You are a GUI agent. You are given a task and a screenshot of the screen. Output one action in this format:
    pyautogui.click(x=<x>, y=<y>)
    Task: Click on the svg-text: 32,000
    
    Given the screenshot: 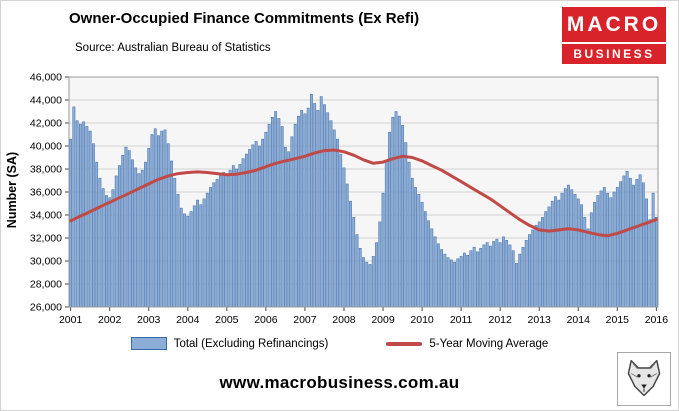 What is the action you would take?
    pyautogui.click(x=46, y=239)
    